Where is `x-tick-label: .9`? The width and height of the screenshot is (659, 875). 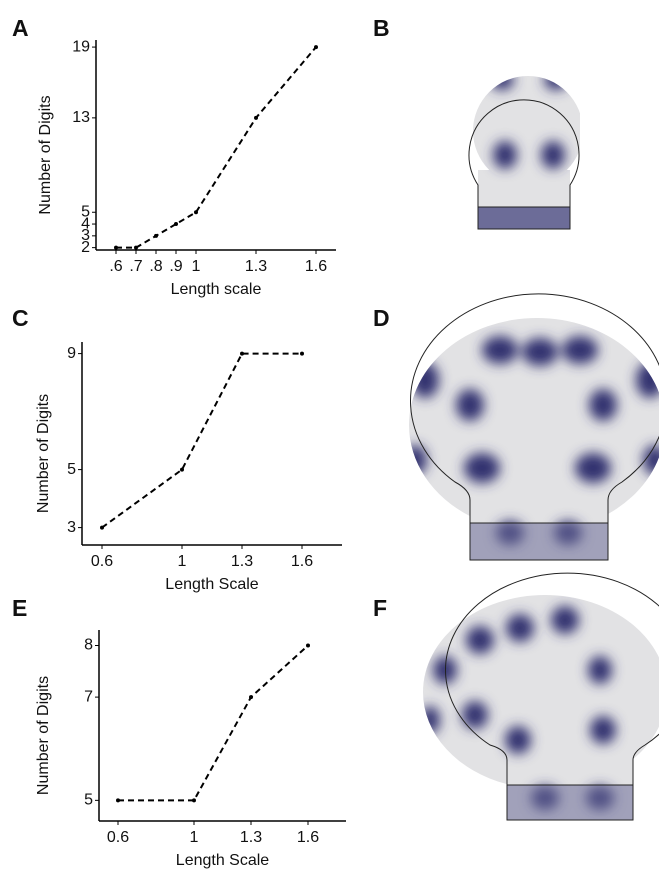 x-tick-label: .9 is located at coordinates (175, 266).